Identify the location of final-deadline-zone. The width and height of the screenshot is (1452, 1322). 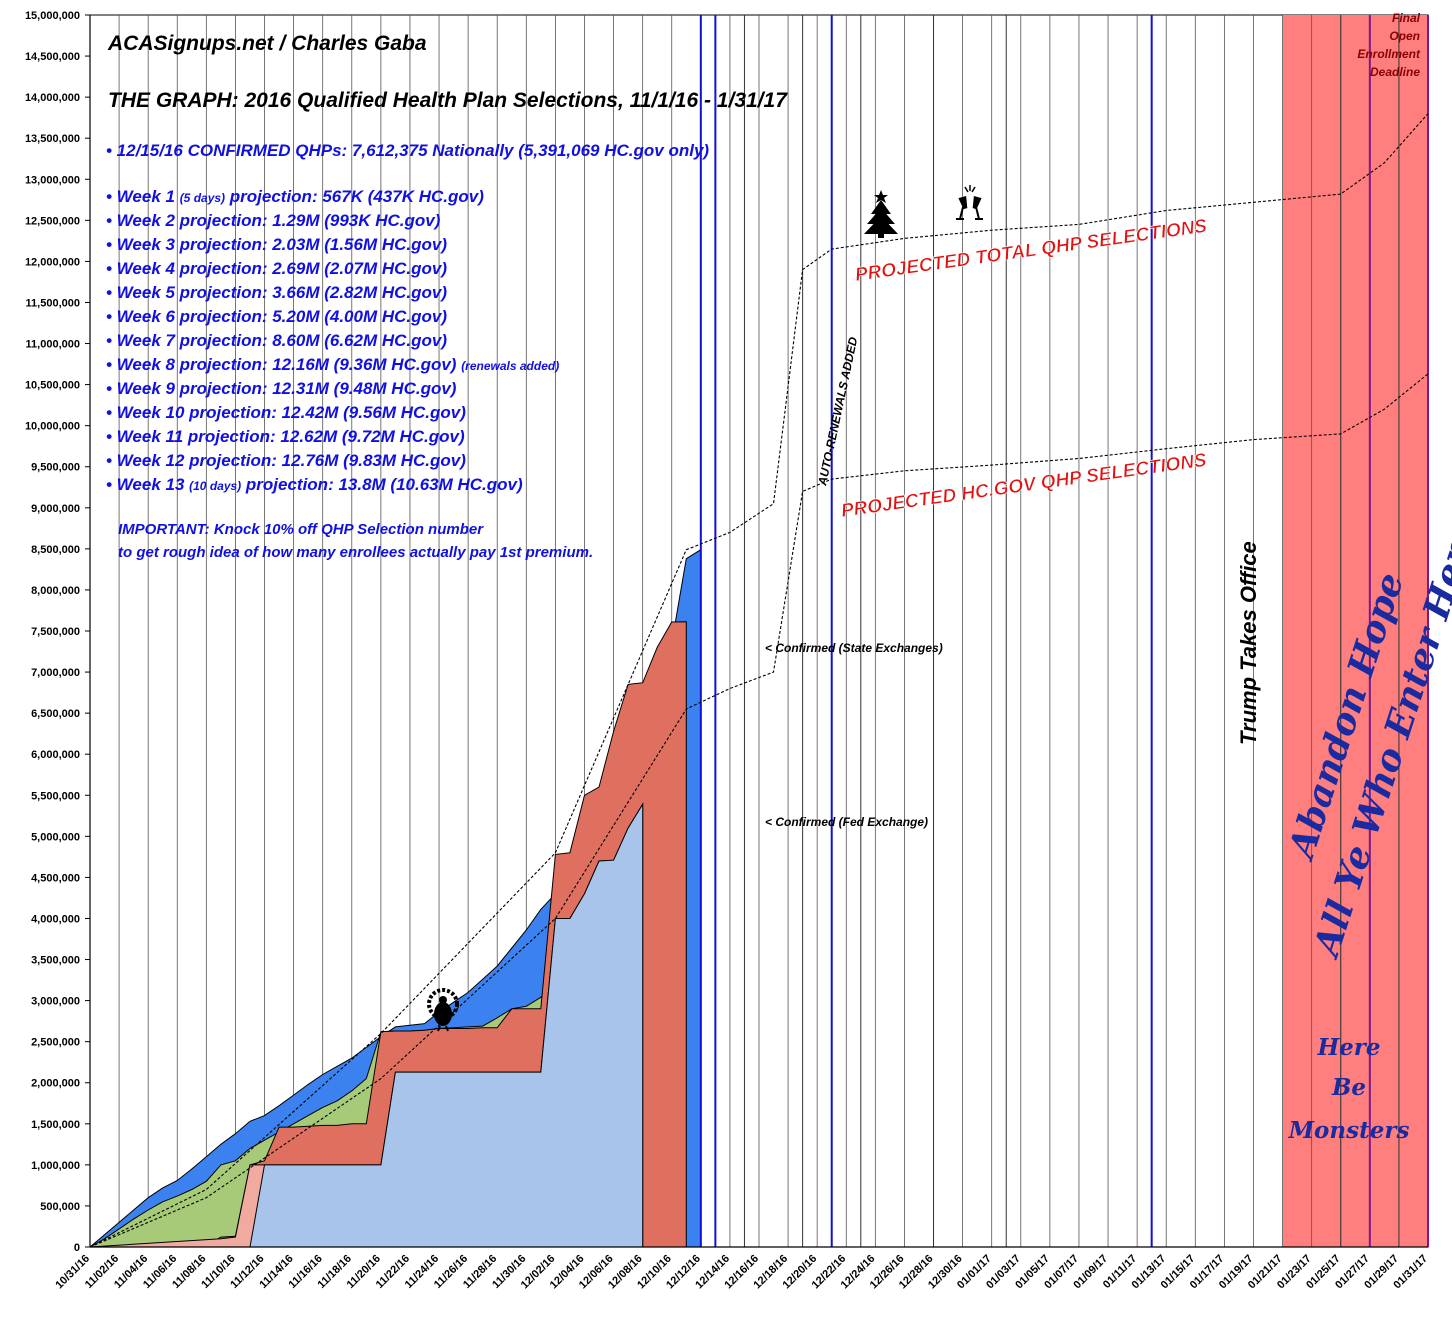
(1355, 631).